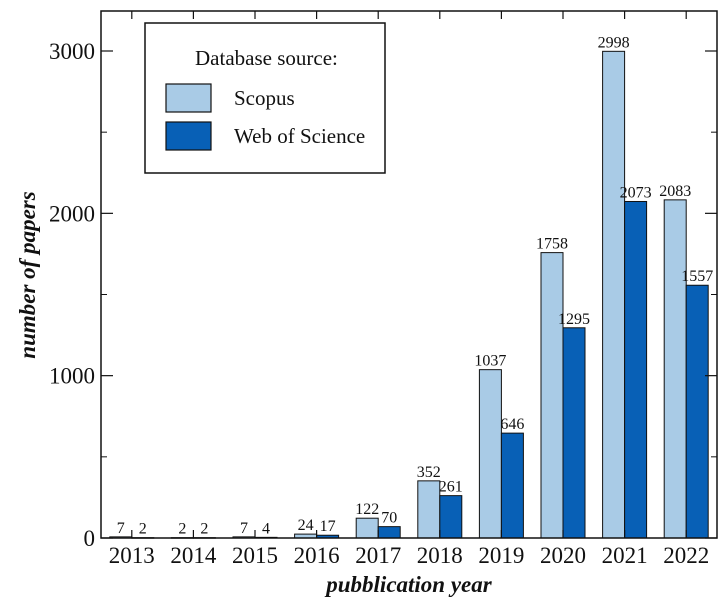  Describe the element at coordinates (266, 528) in the screenshot. I see `data-label-web-of-science-2015: 4` at that location.